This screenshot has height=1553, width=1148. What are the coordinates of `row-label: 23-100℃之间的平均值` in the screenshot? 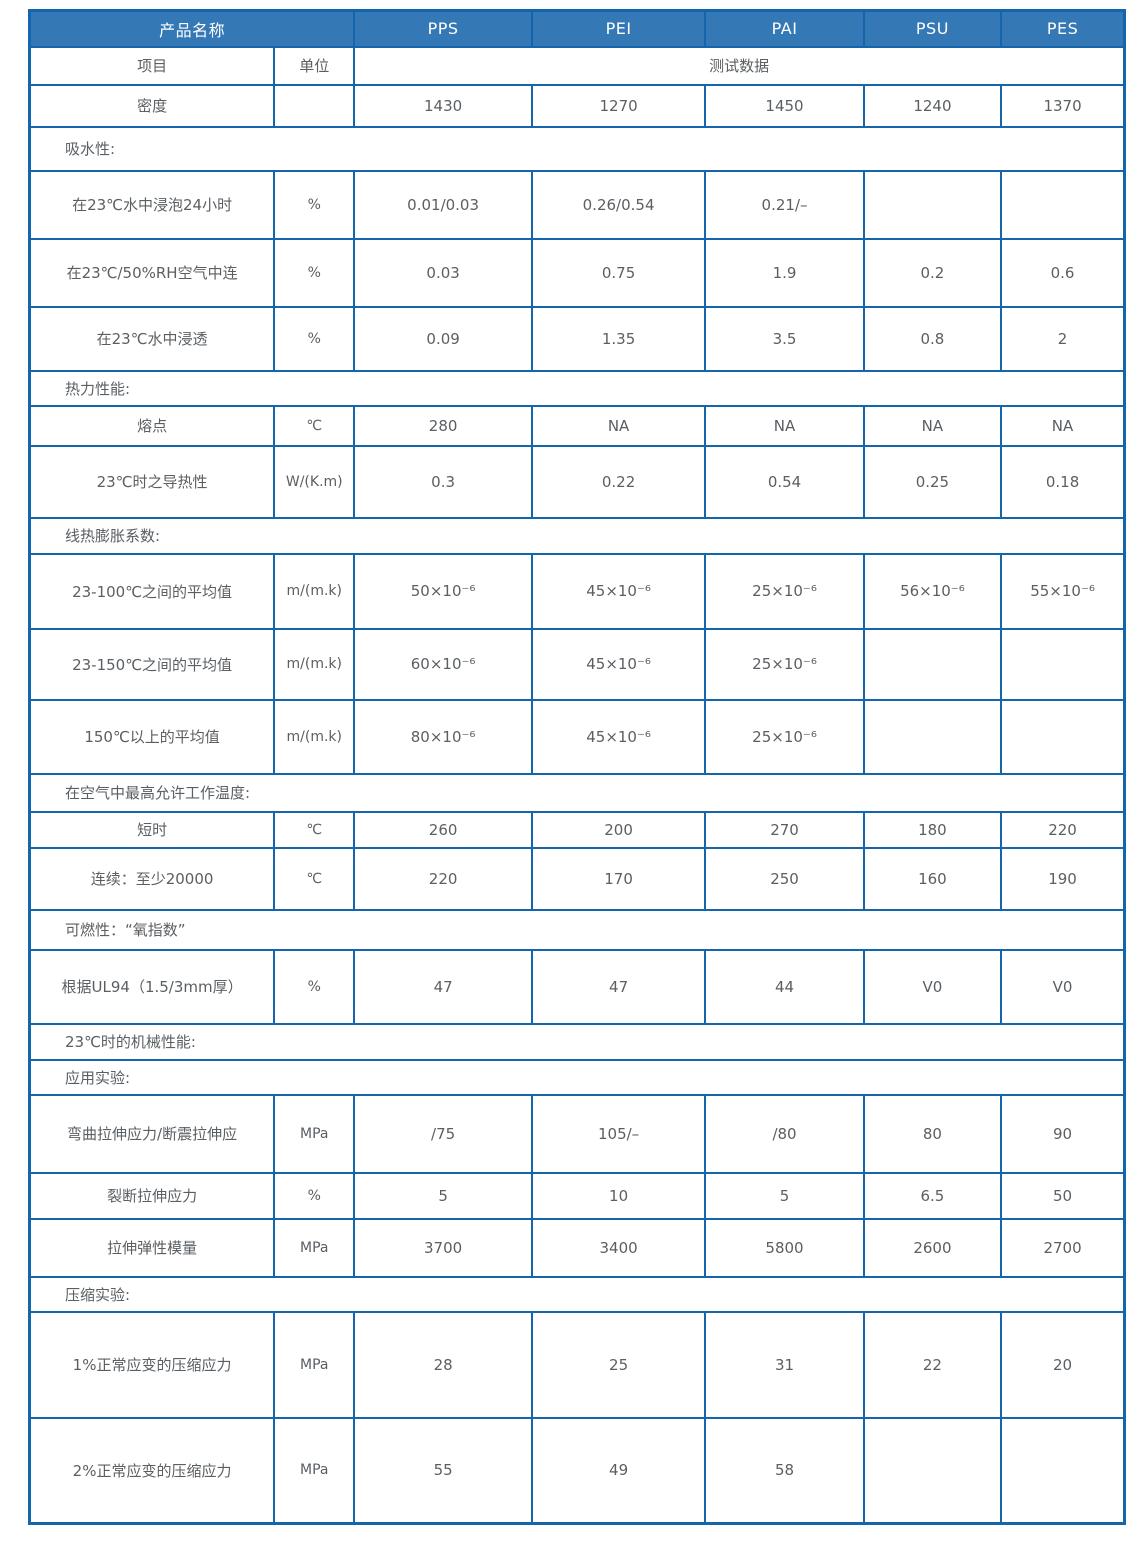 It's located at (152, 591).